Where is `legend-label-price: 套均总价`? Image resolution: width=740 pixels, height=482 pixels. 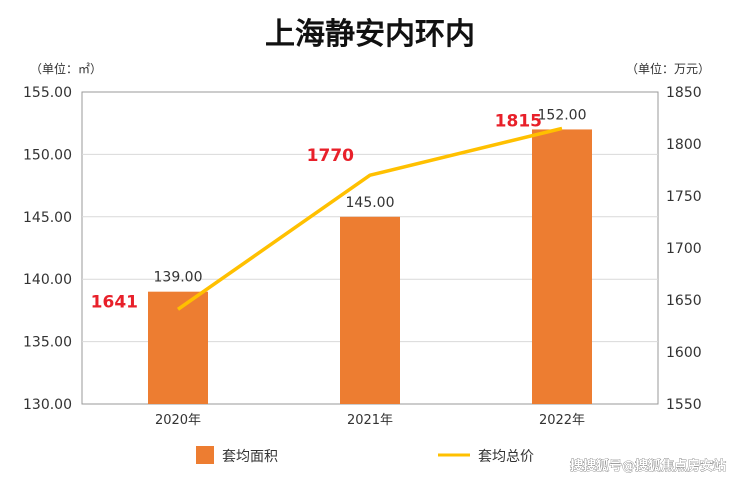
legend-label-price: 套均总价 is located at coordinates (506, 457).